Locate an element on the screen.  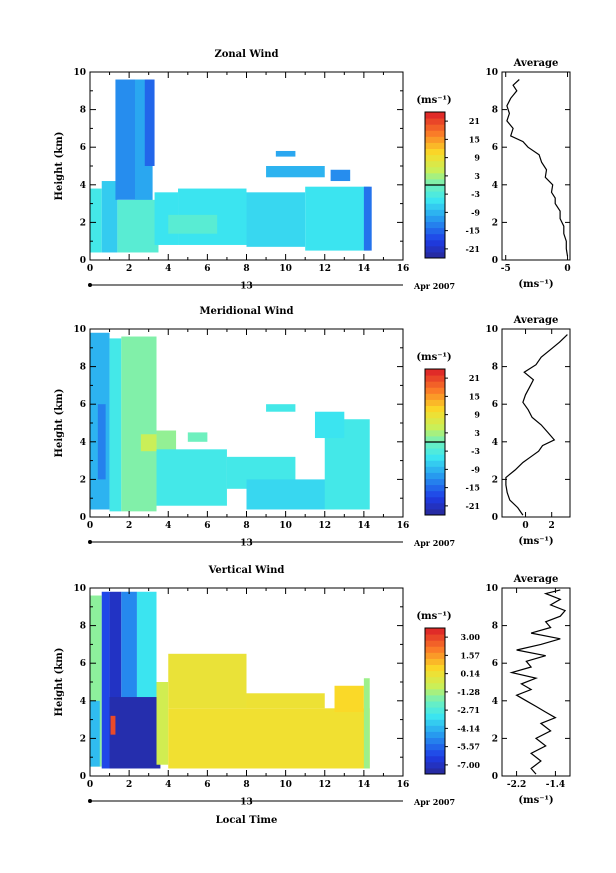
average-y-tick-label: 8 is located at coordinates (495, 627).